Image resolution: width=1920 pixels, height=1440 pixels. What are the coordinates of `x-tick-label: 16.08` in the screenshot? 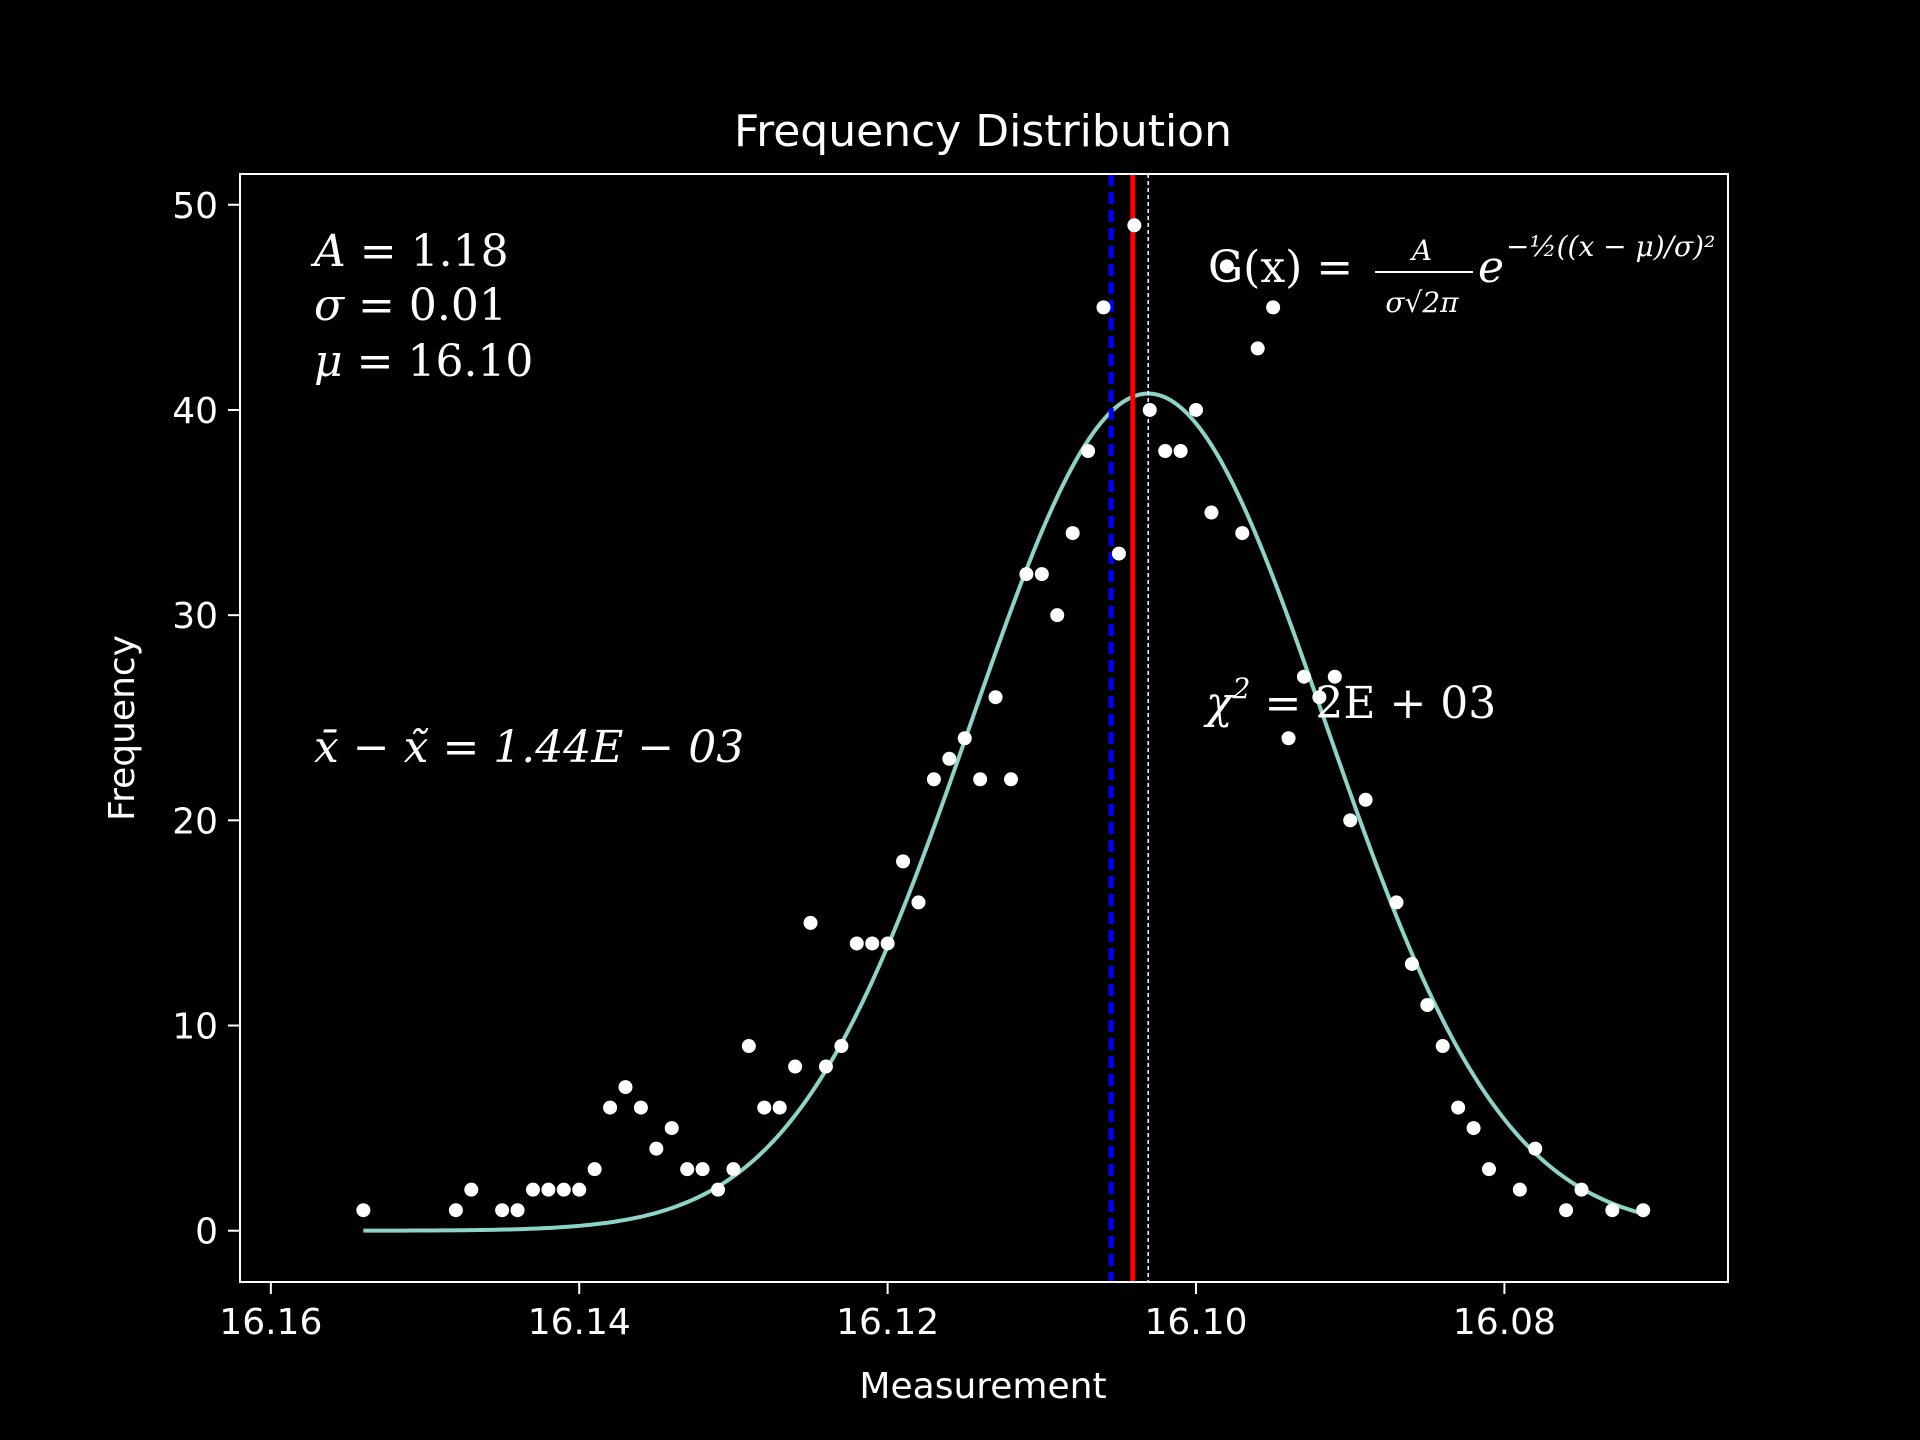 It's located at (1504, 1322).